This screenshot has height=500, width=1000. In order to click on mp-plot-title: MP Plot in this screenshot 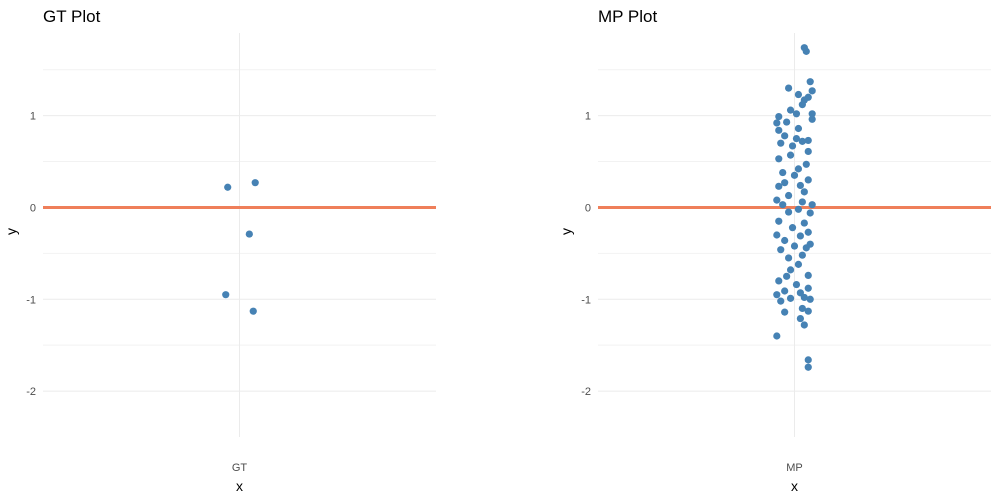, I will do `click(627, 16)`.